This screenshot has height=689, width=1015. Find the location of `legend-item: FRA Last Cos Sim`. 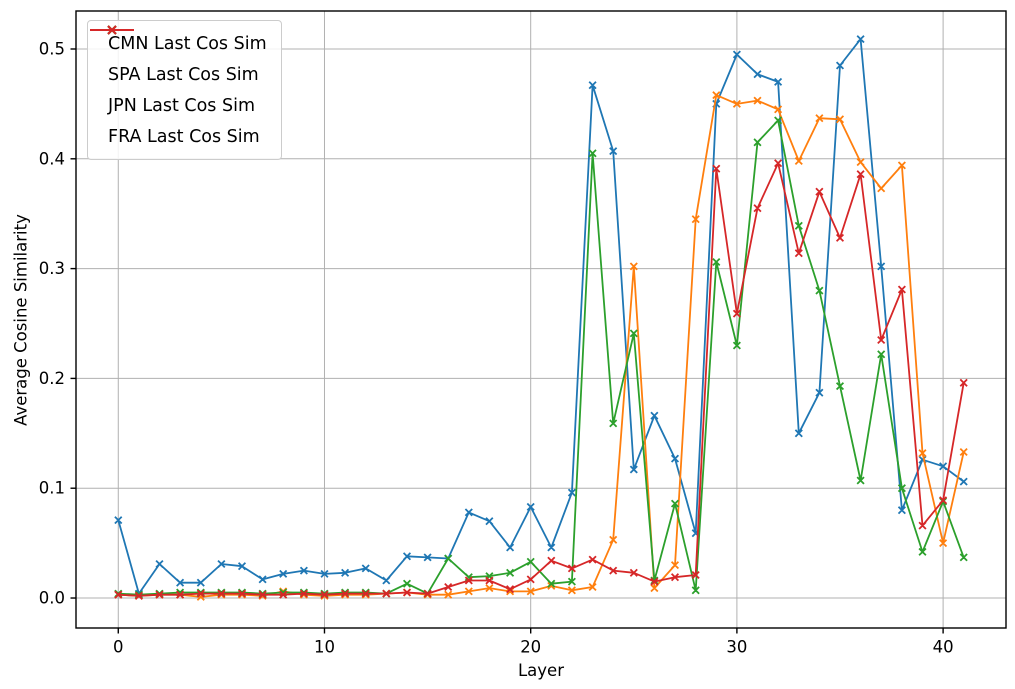

legend-item: FRA Last Cos Sim is located at coordinates (178, 88).